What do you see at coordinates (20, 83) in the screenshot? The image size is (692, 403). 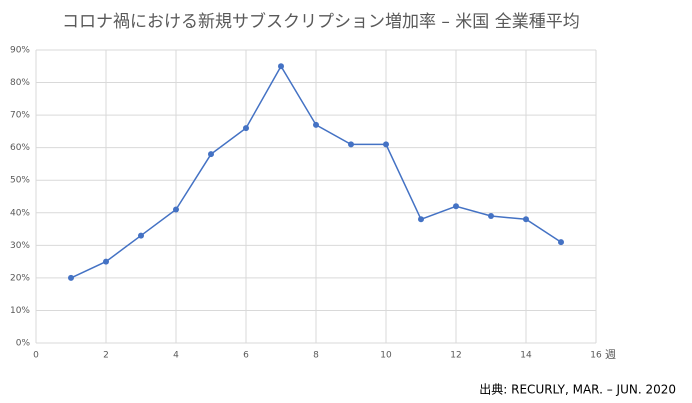 I see `y-tick-label: 80%` at bounding box center [20, 83].